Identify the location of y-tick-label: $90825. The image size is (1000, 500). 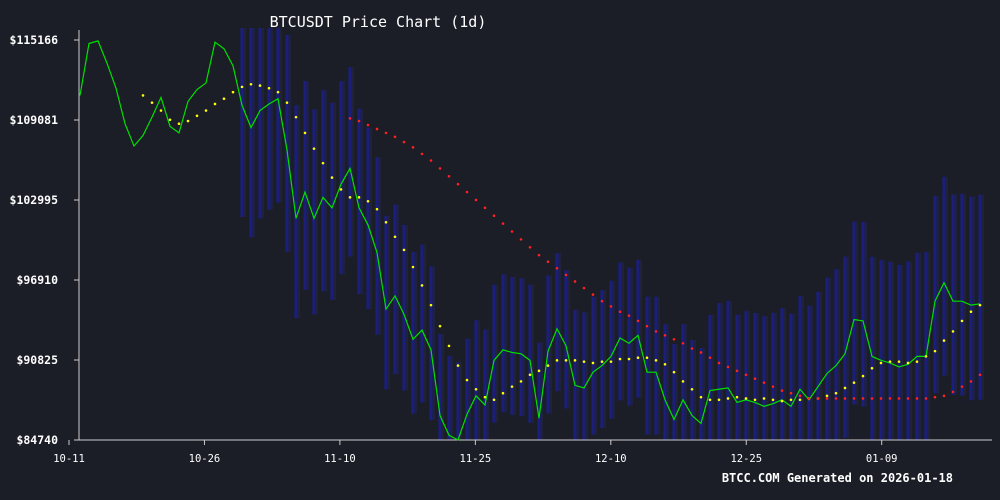
(37, 360).